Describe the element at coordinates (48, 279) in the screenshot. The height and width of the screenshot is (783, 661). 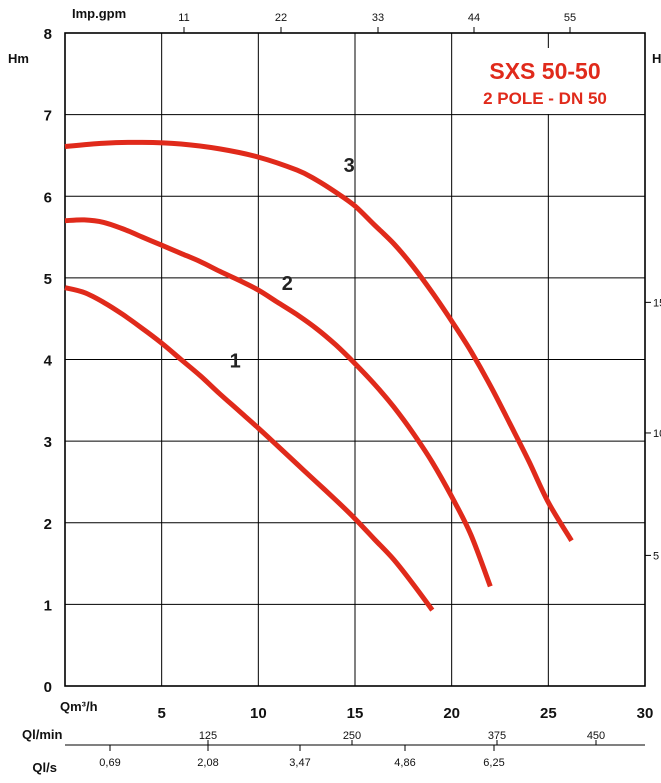
I see `y-tick-label: 5` at that location.